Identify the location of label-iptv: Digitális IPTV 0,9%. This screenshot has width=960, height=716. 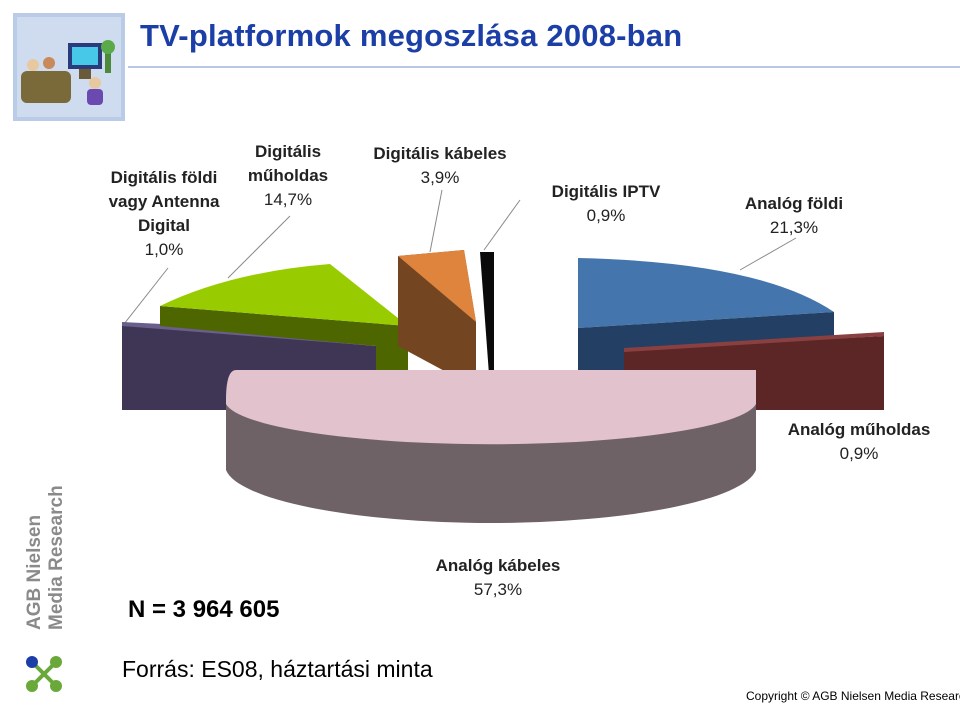
(606, 204).